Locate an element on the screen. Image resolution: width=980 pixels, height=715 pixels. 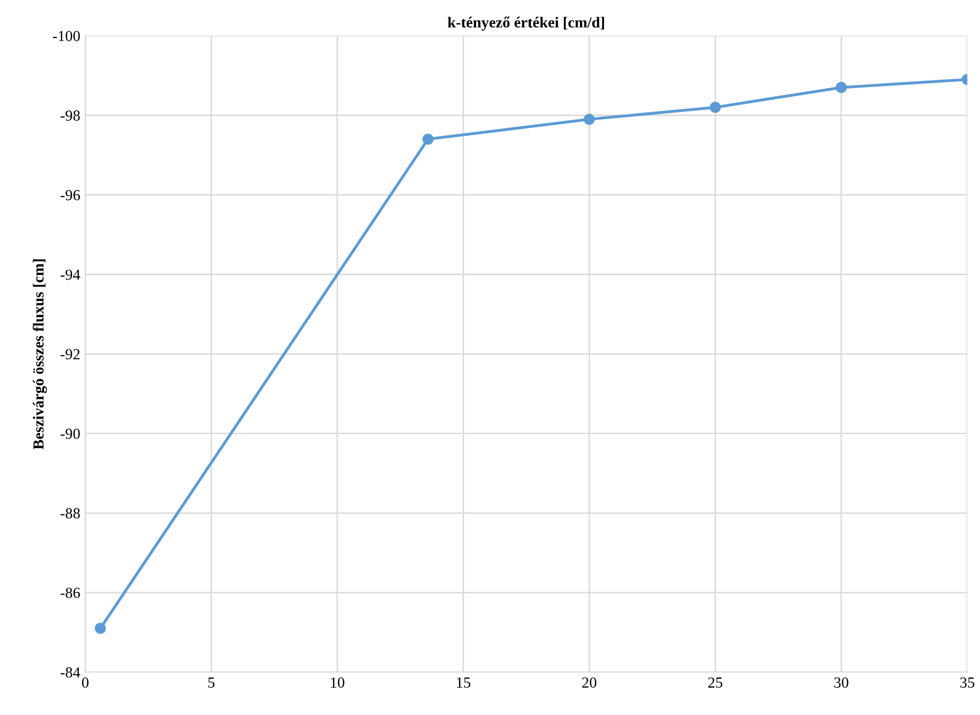
x-tick-label: 20 is located at coordinates (589, 682).